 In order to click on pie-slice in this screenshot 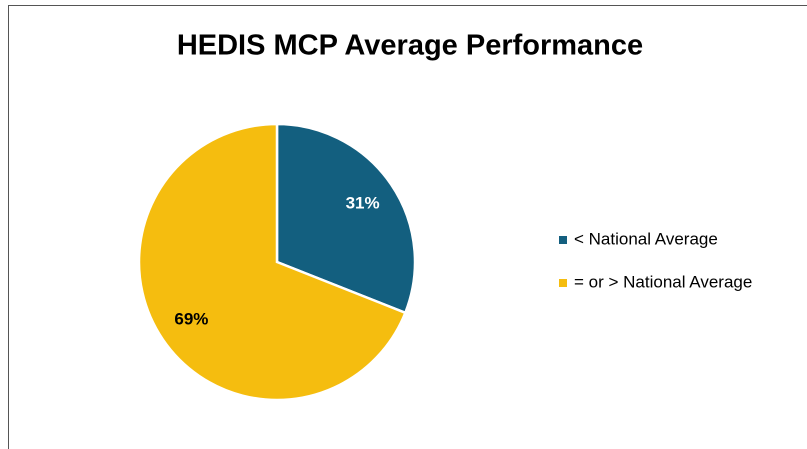, I will do `click(346, 218)`.